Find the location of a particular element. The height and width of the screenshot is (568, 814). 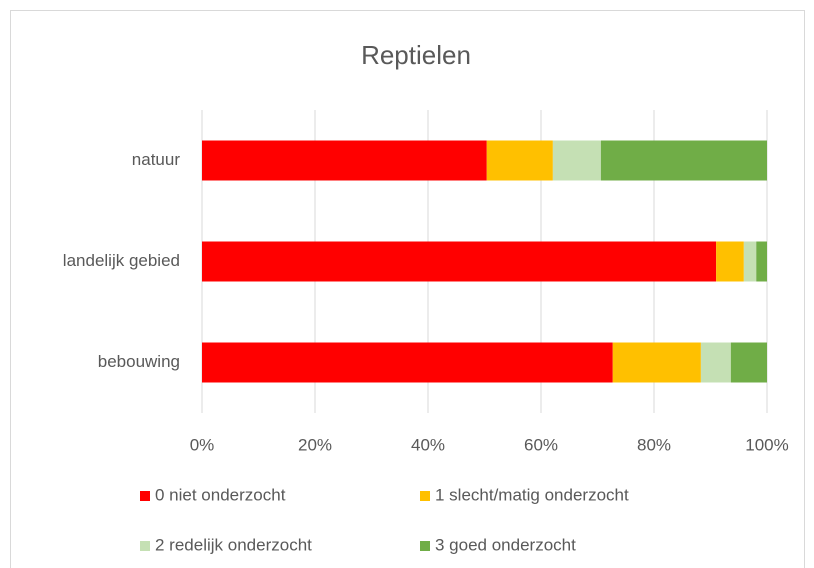

x-tick-label: 80% is located at coordinates (654, 444).